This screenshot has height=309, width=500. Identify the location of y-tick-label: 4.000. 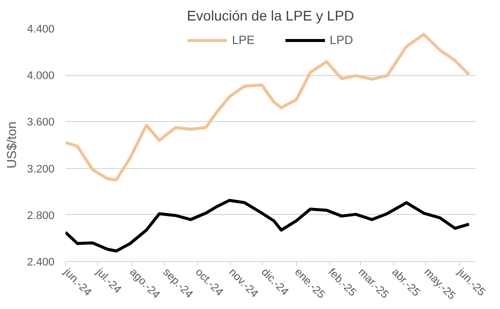
(40, 76).